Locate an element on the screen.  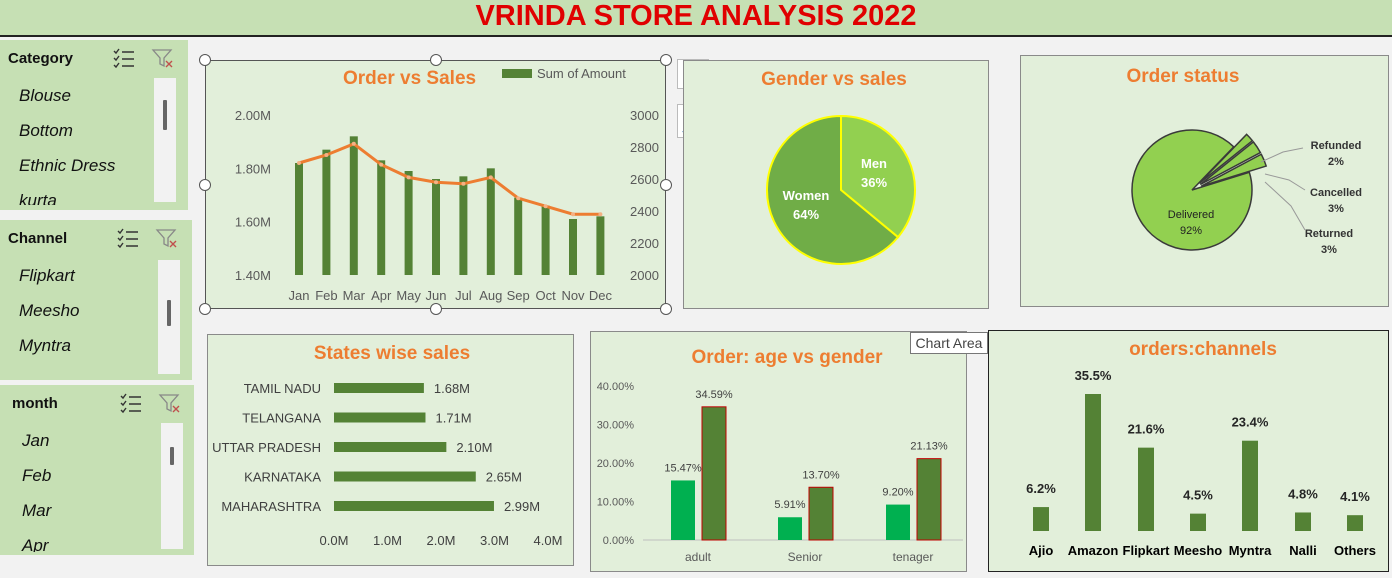
bar-value-label: 4.1% is located at coordinates (1355, 496).